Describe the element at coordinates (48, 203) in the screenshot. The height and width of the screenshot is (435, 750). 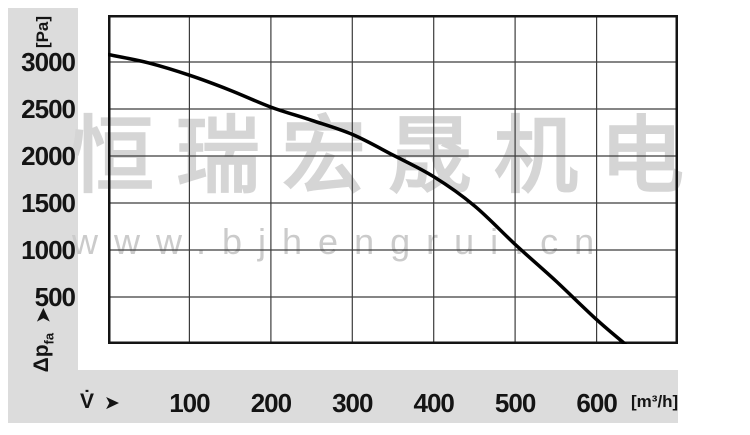
I see `y-tick-label: 1500` at that location.